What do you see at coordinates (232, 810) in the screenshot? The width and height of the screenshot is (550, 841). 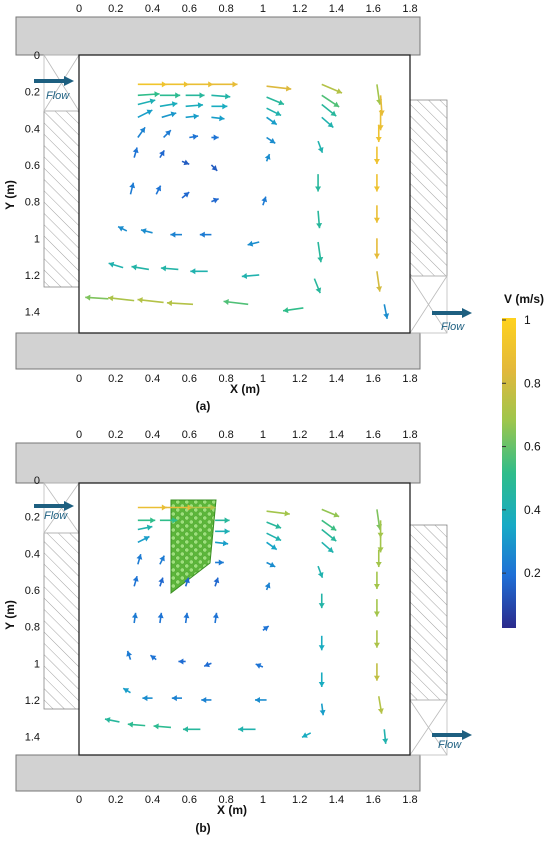 I see `x-axis-title-b: X (m)` at bounding box center [232, 810].